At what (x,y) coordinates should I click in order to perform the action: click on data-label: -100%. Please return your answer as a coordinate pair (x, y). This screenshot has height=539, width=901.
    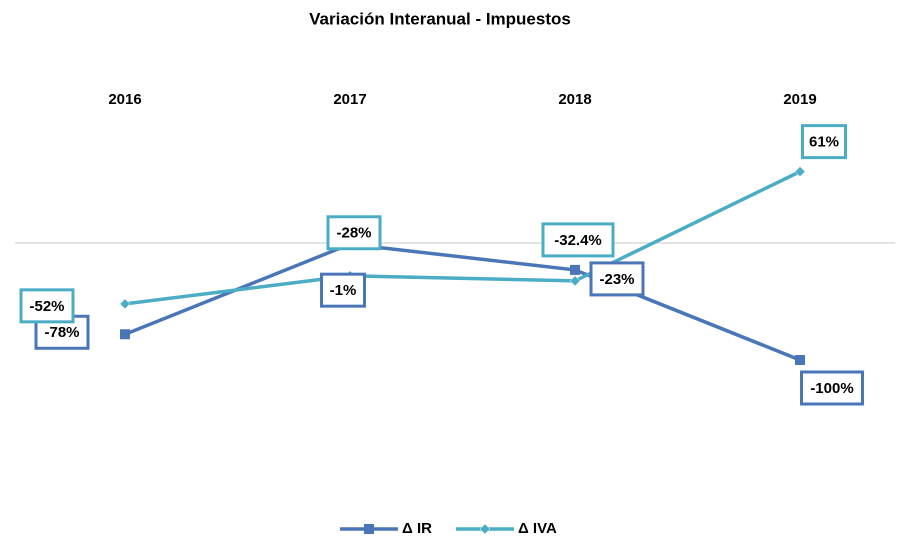
    Looking at the image, I should click on (831, 388).